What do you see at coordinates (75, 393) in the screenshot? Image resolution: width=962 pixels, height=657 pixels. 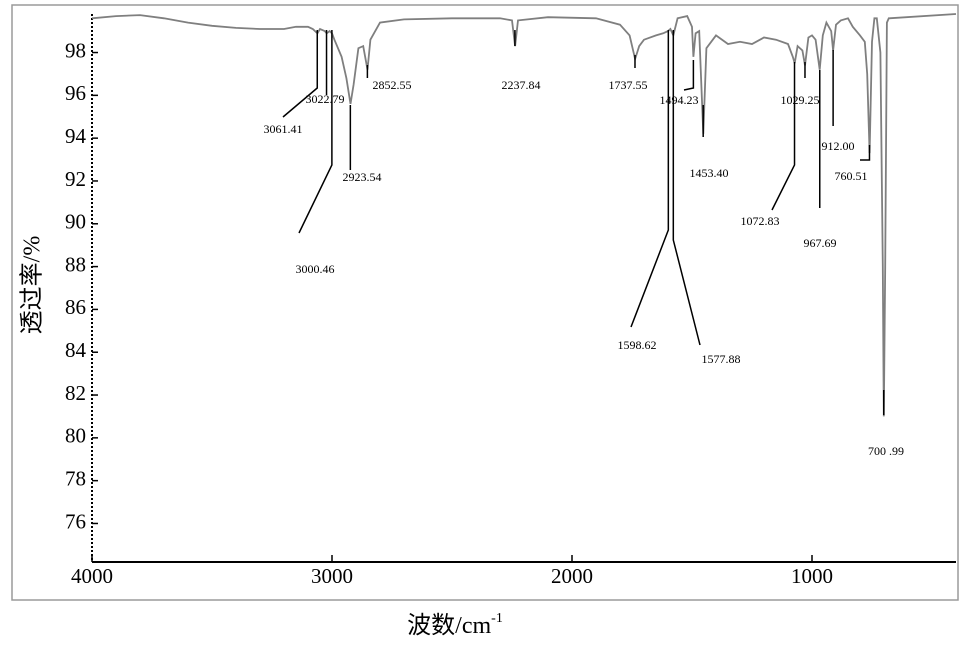 I see `y-tick-label: 82` at bounding box center [75, 393].